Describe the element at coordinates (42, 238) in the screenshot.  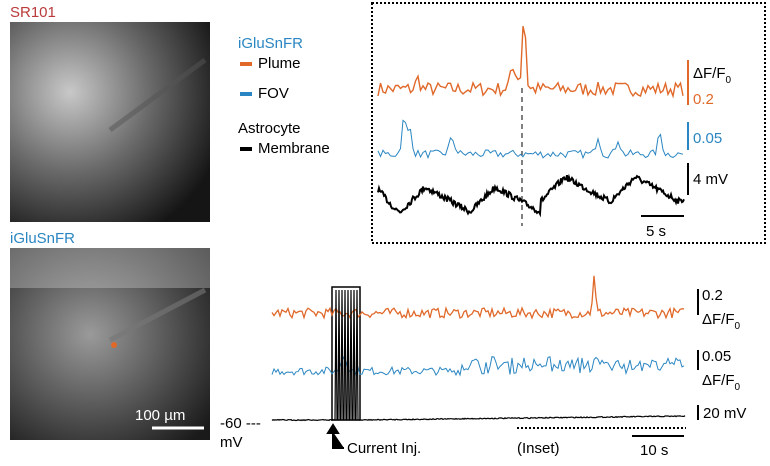
I see `image-label: iGluSnFR` at that location.